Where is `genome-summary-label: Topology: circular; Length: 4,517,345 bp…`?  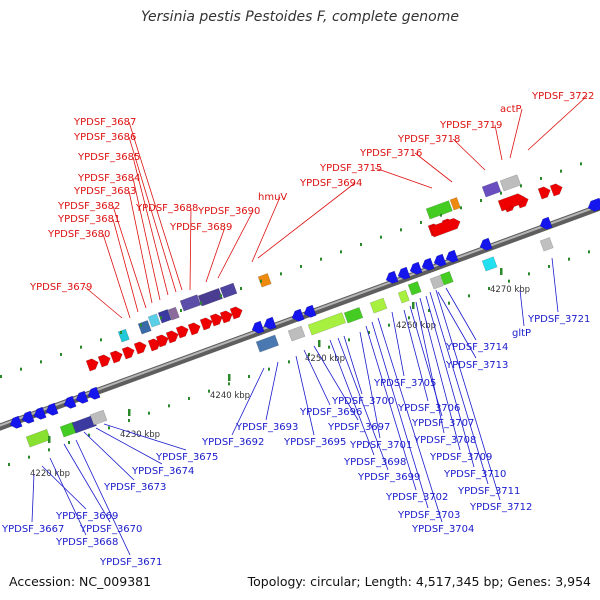
genome-summary-label: Topology: circular; Length: 4,517,345 bp… is located at coordinates (419, 581).